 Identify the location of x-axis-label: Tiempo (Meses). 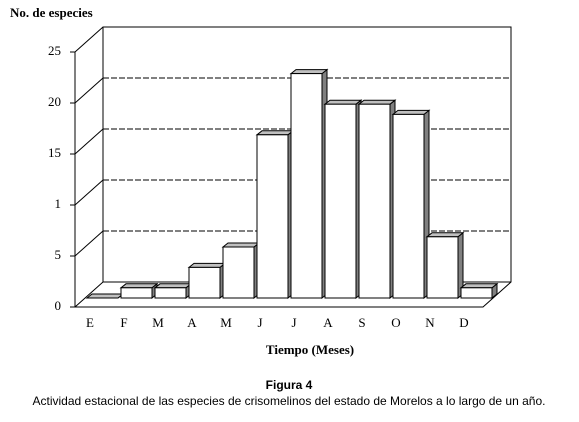
(310, 349).